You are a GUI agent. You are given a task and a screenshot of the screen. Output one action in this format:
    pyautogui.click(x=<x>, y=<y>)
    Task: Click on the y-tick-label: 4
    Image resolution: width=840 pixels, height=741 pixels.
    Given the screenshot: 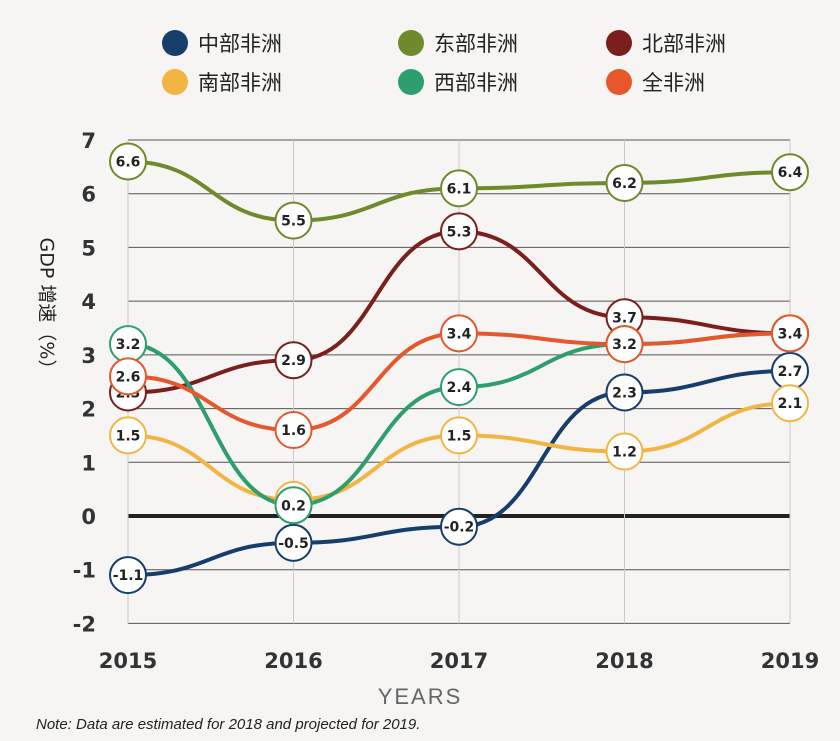 What is the action you would take?
    pyautogui.click(x=88, y=302)
    